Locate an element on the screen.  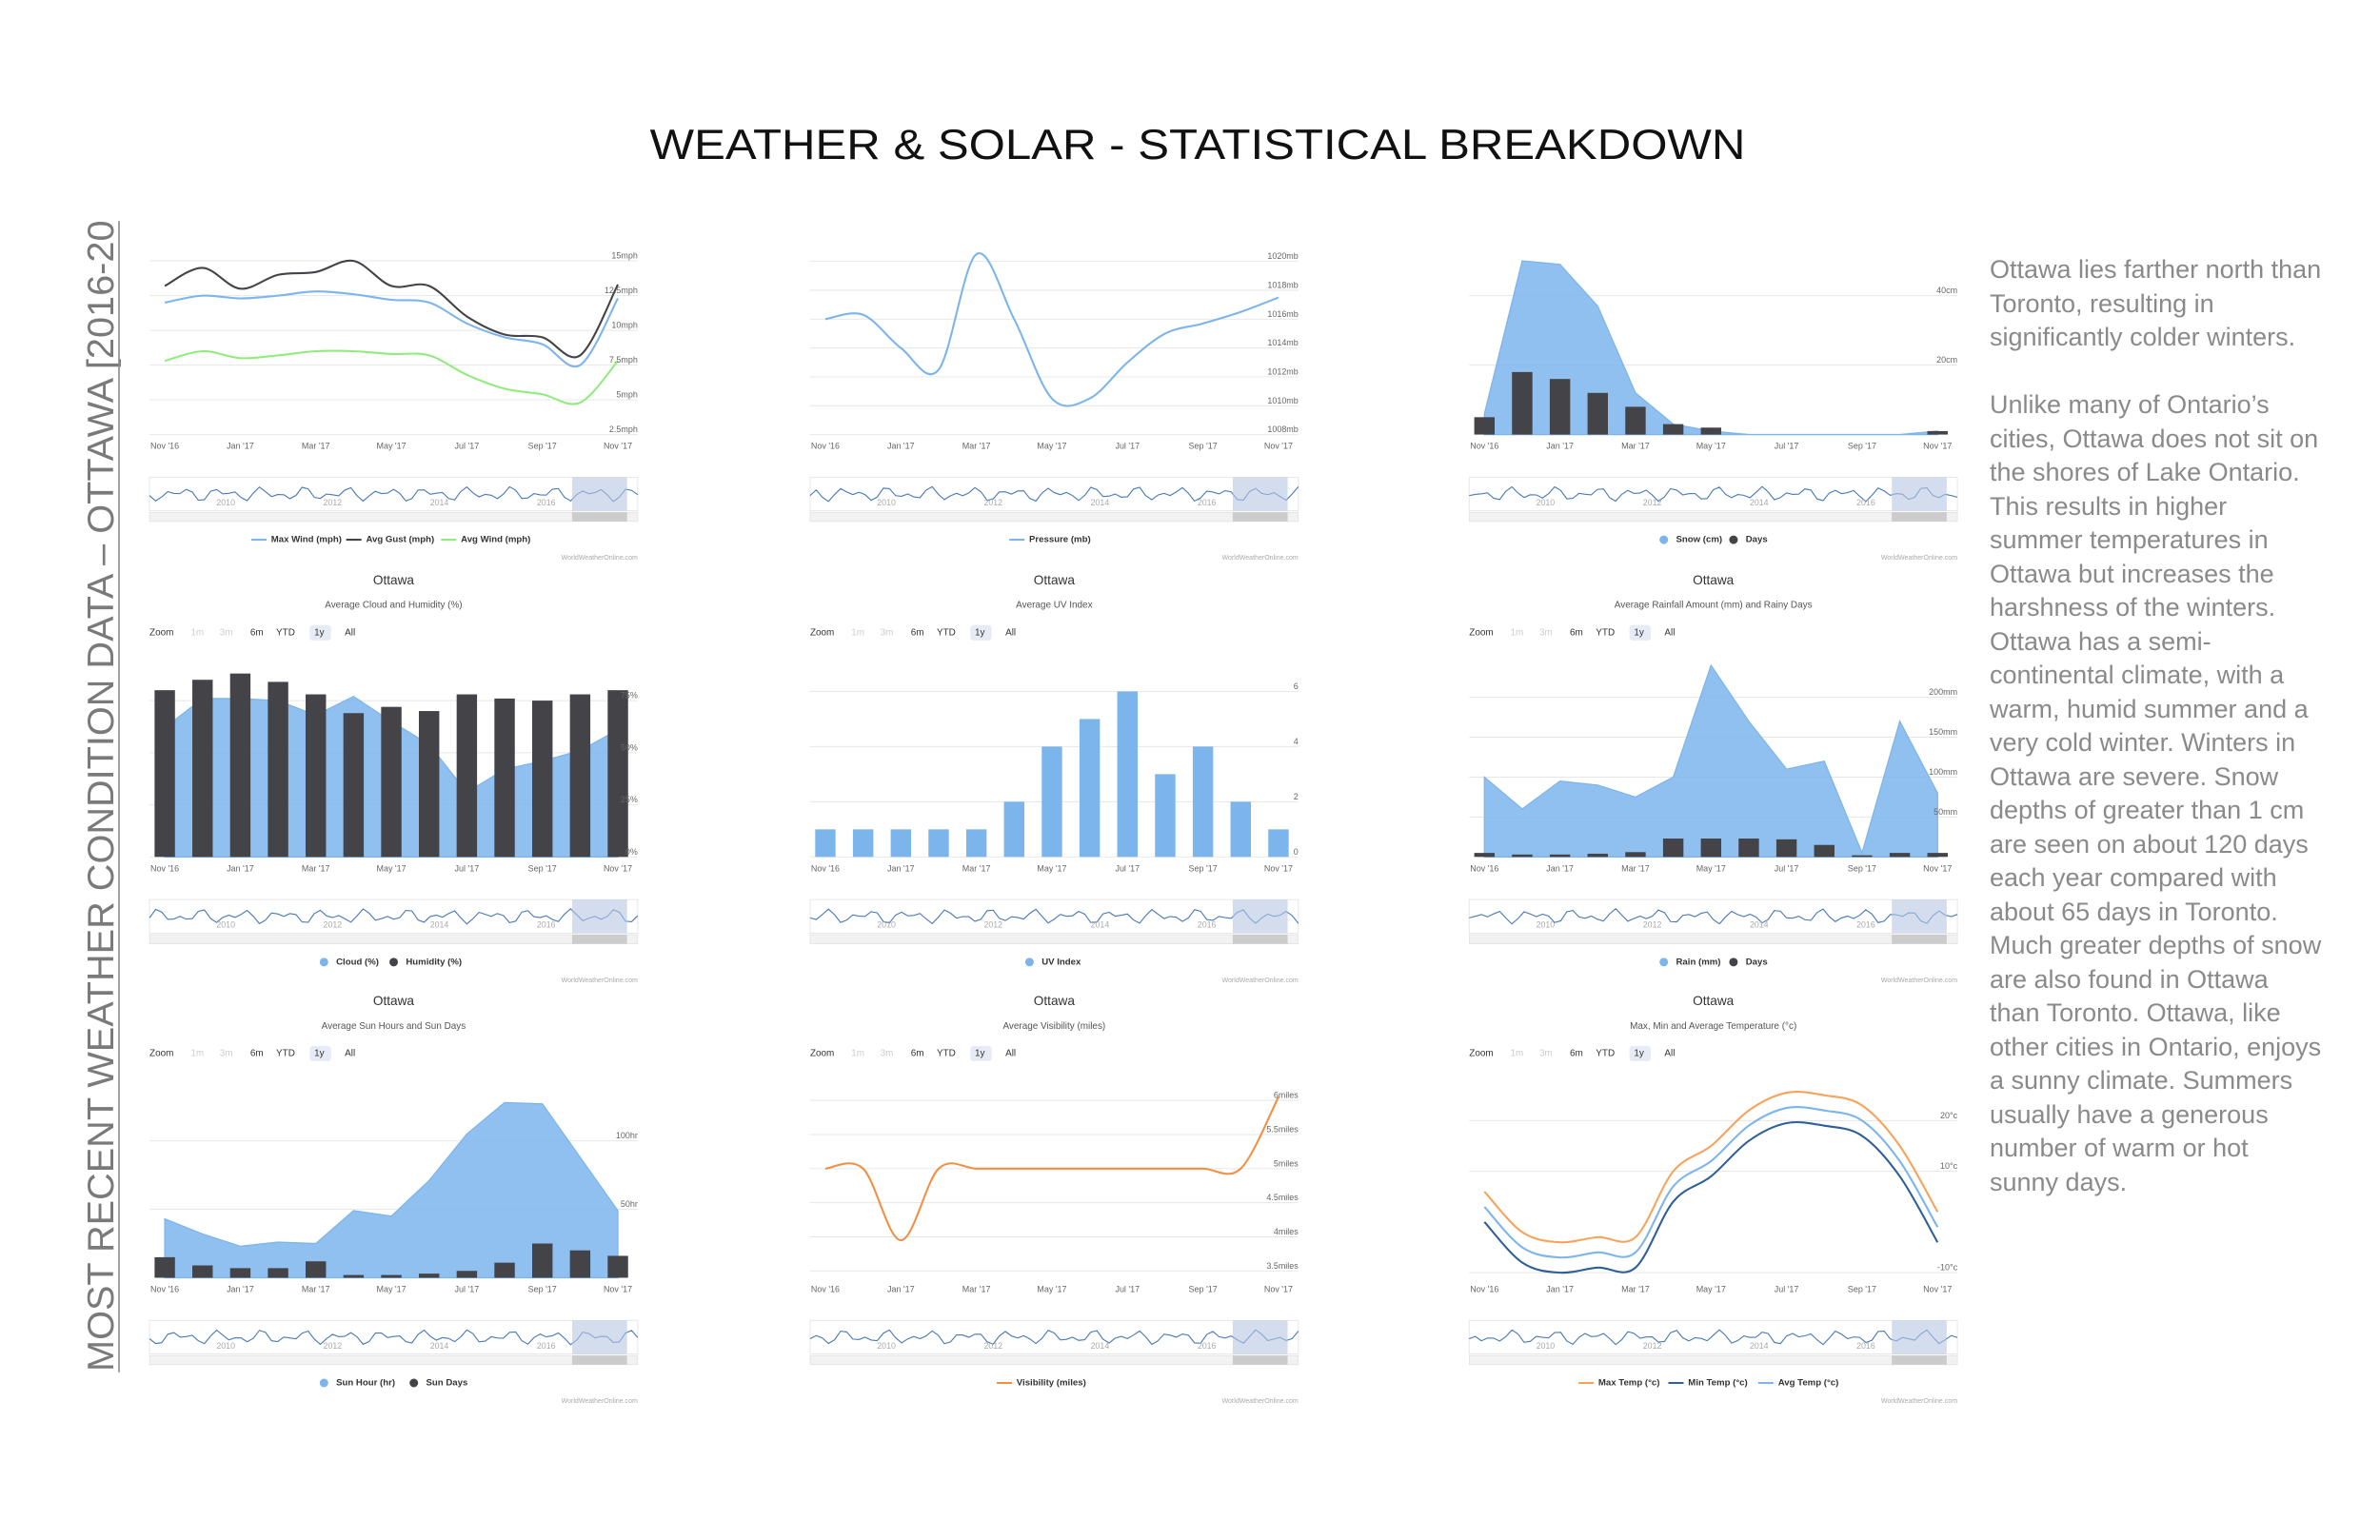
y-tick-label: 1018mb is located at coordinates (1282, 285).